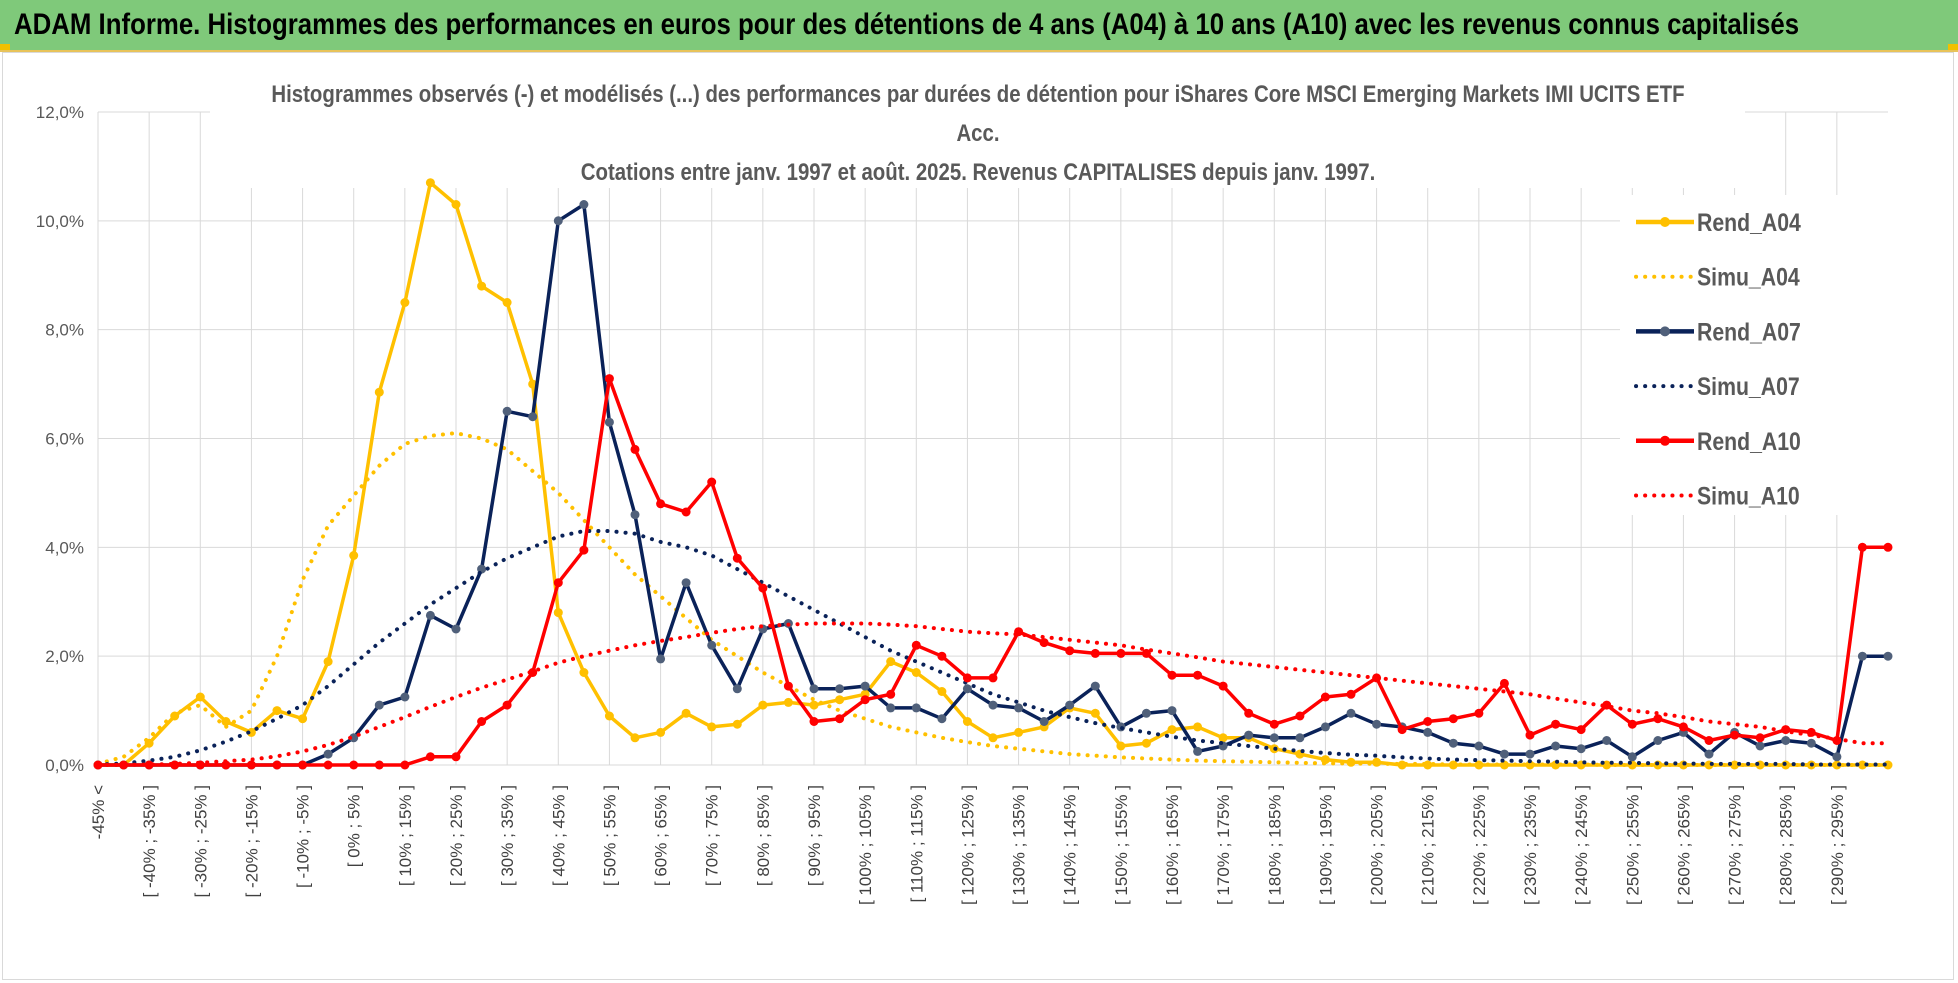 This screenshot has width=1958, height=983. What do you see at coordinates (1837, 845) in the screenshot?
I see `x-tick-label: [ 290% ; 295% ]` at bounding box center [1837, 845].